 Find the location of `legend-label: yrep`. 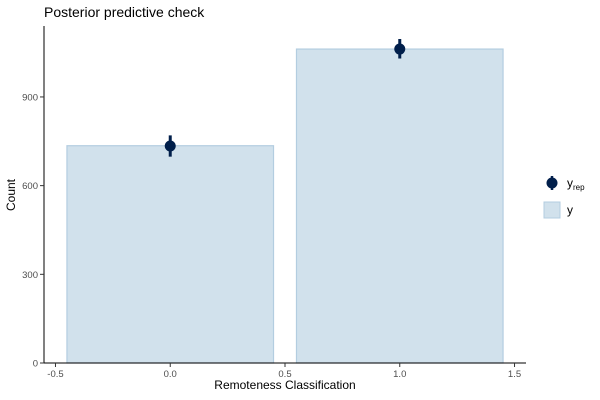

legend-label: yrep is located at coordinates (576, 184).